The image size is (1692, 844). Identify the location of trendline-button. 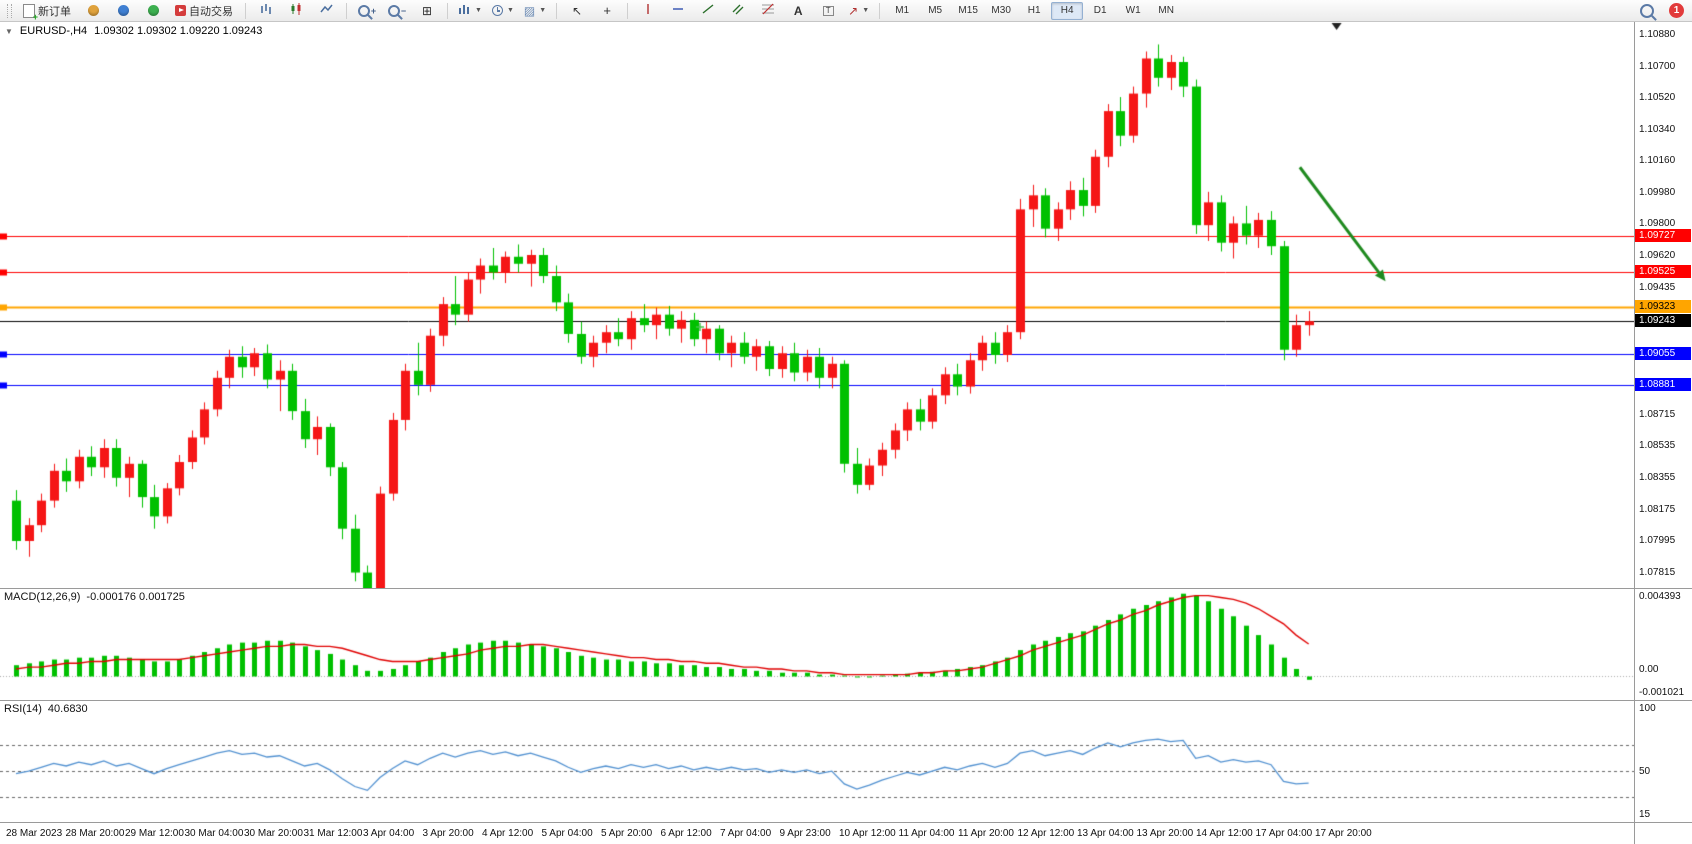
(708, 11).